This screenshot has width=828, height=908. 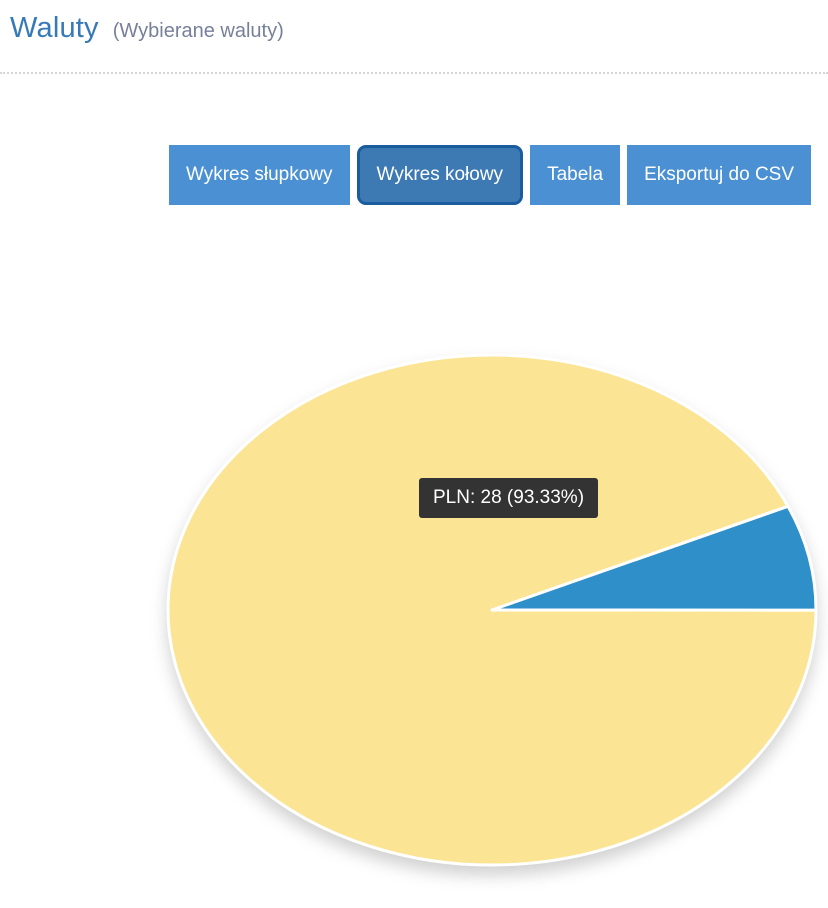 I want to click on page-header: Waluty (Wybierane waluty), so click(x=414, y=37).